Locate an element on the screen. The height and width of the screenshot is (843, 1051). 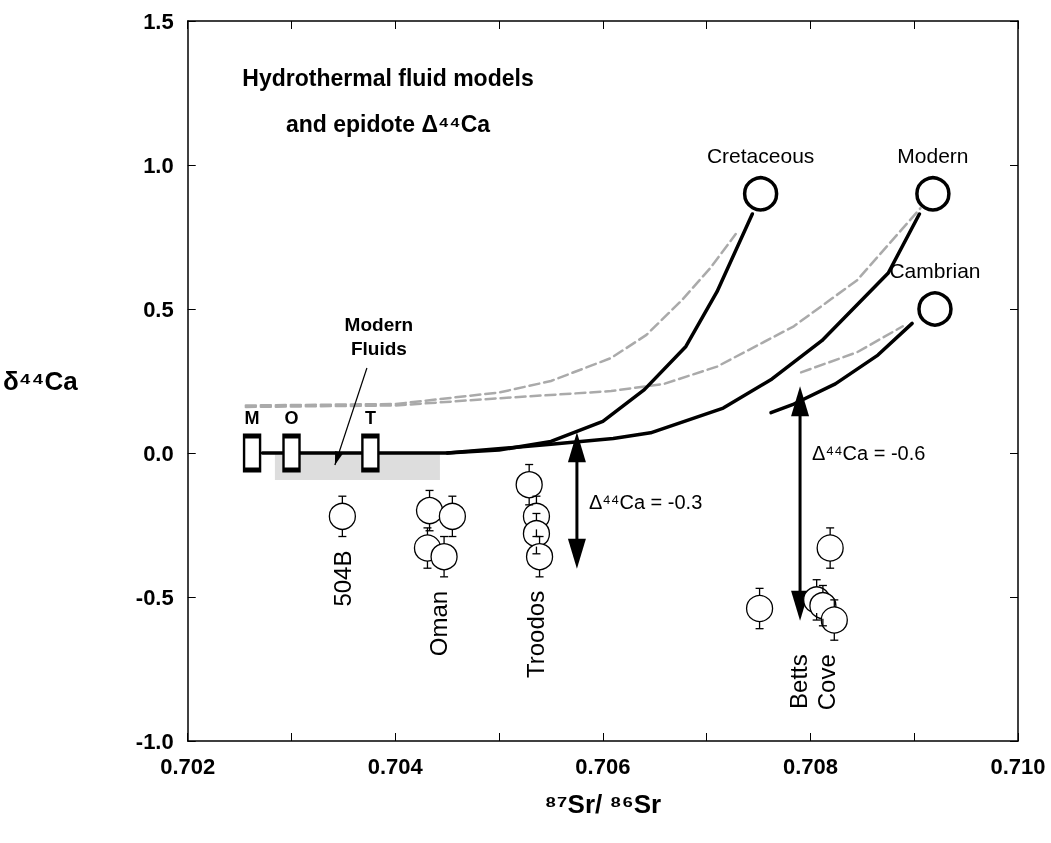
text: Troodos is located at coordinates (535, 634).